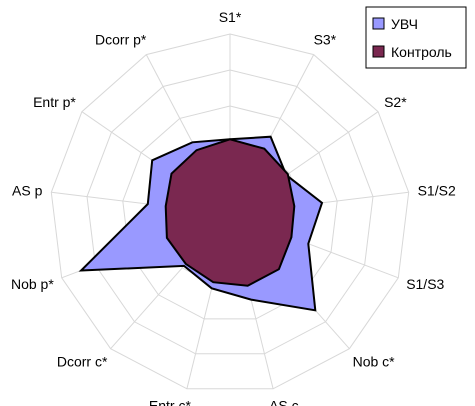  I want to click on axis-label: Nob p*, so click(32, 284).